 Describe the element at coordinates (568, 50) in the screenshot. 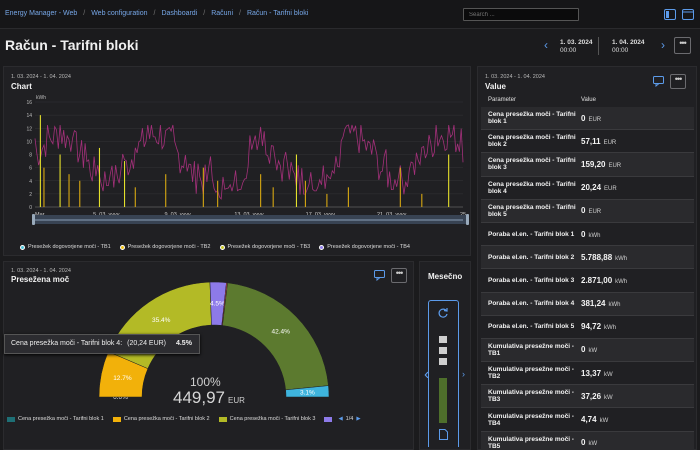

I see `start-time: 00:00` at that location.